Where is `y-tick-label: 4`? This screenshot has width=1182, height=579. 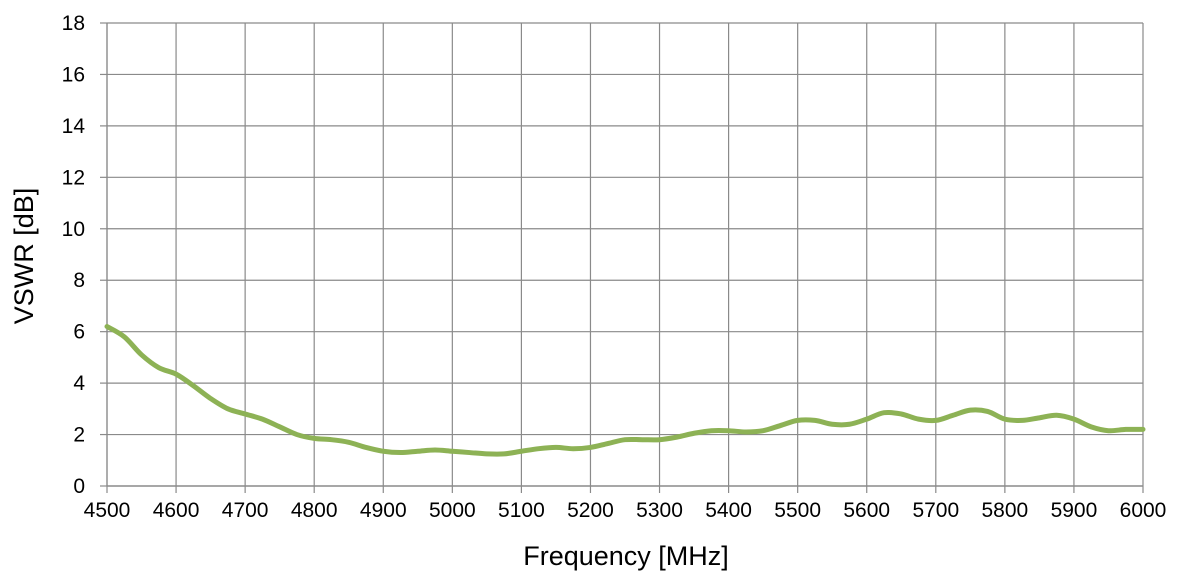 y-tick-label: 4 is located at coordinates (79, 383).